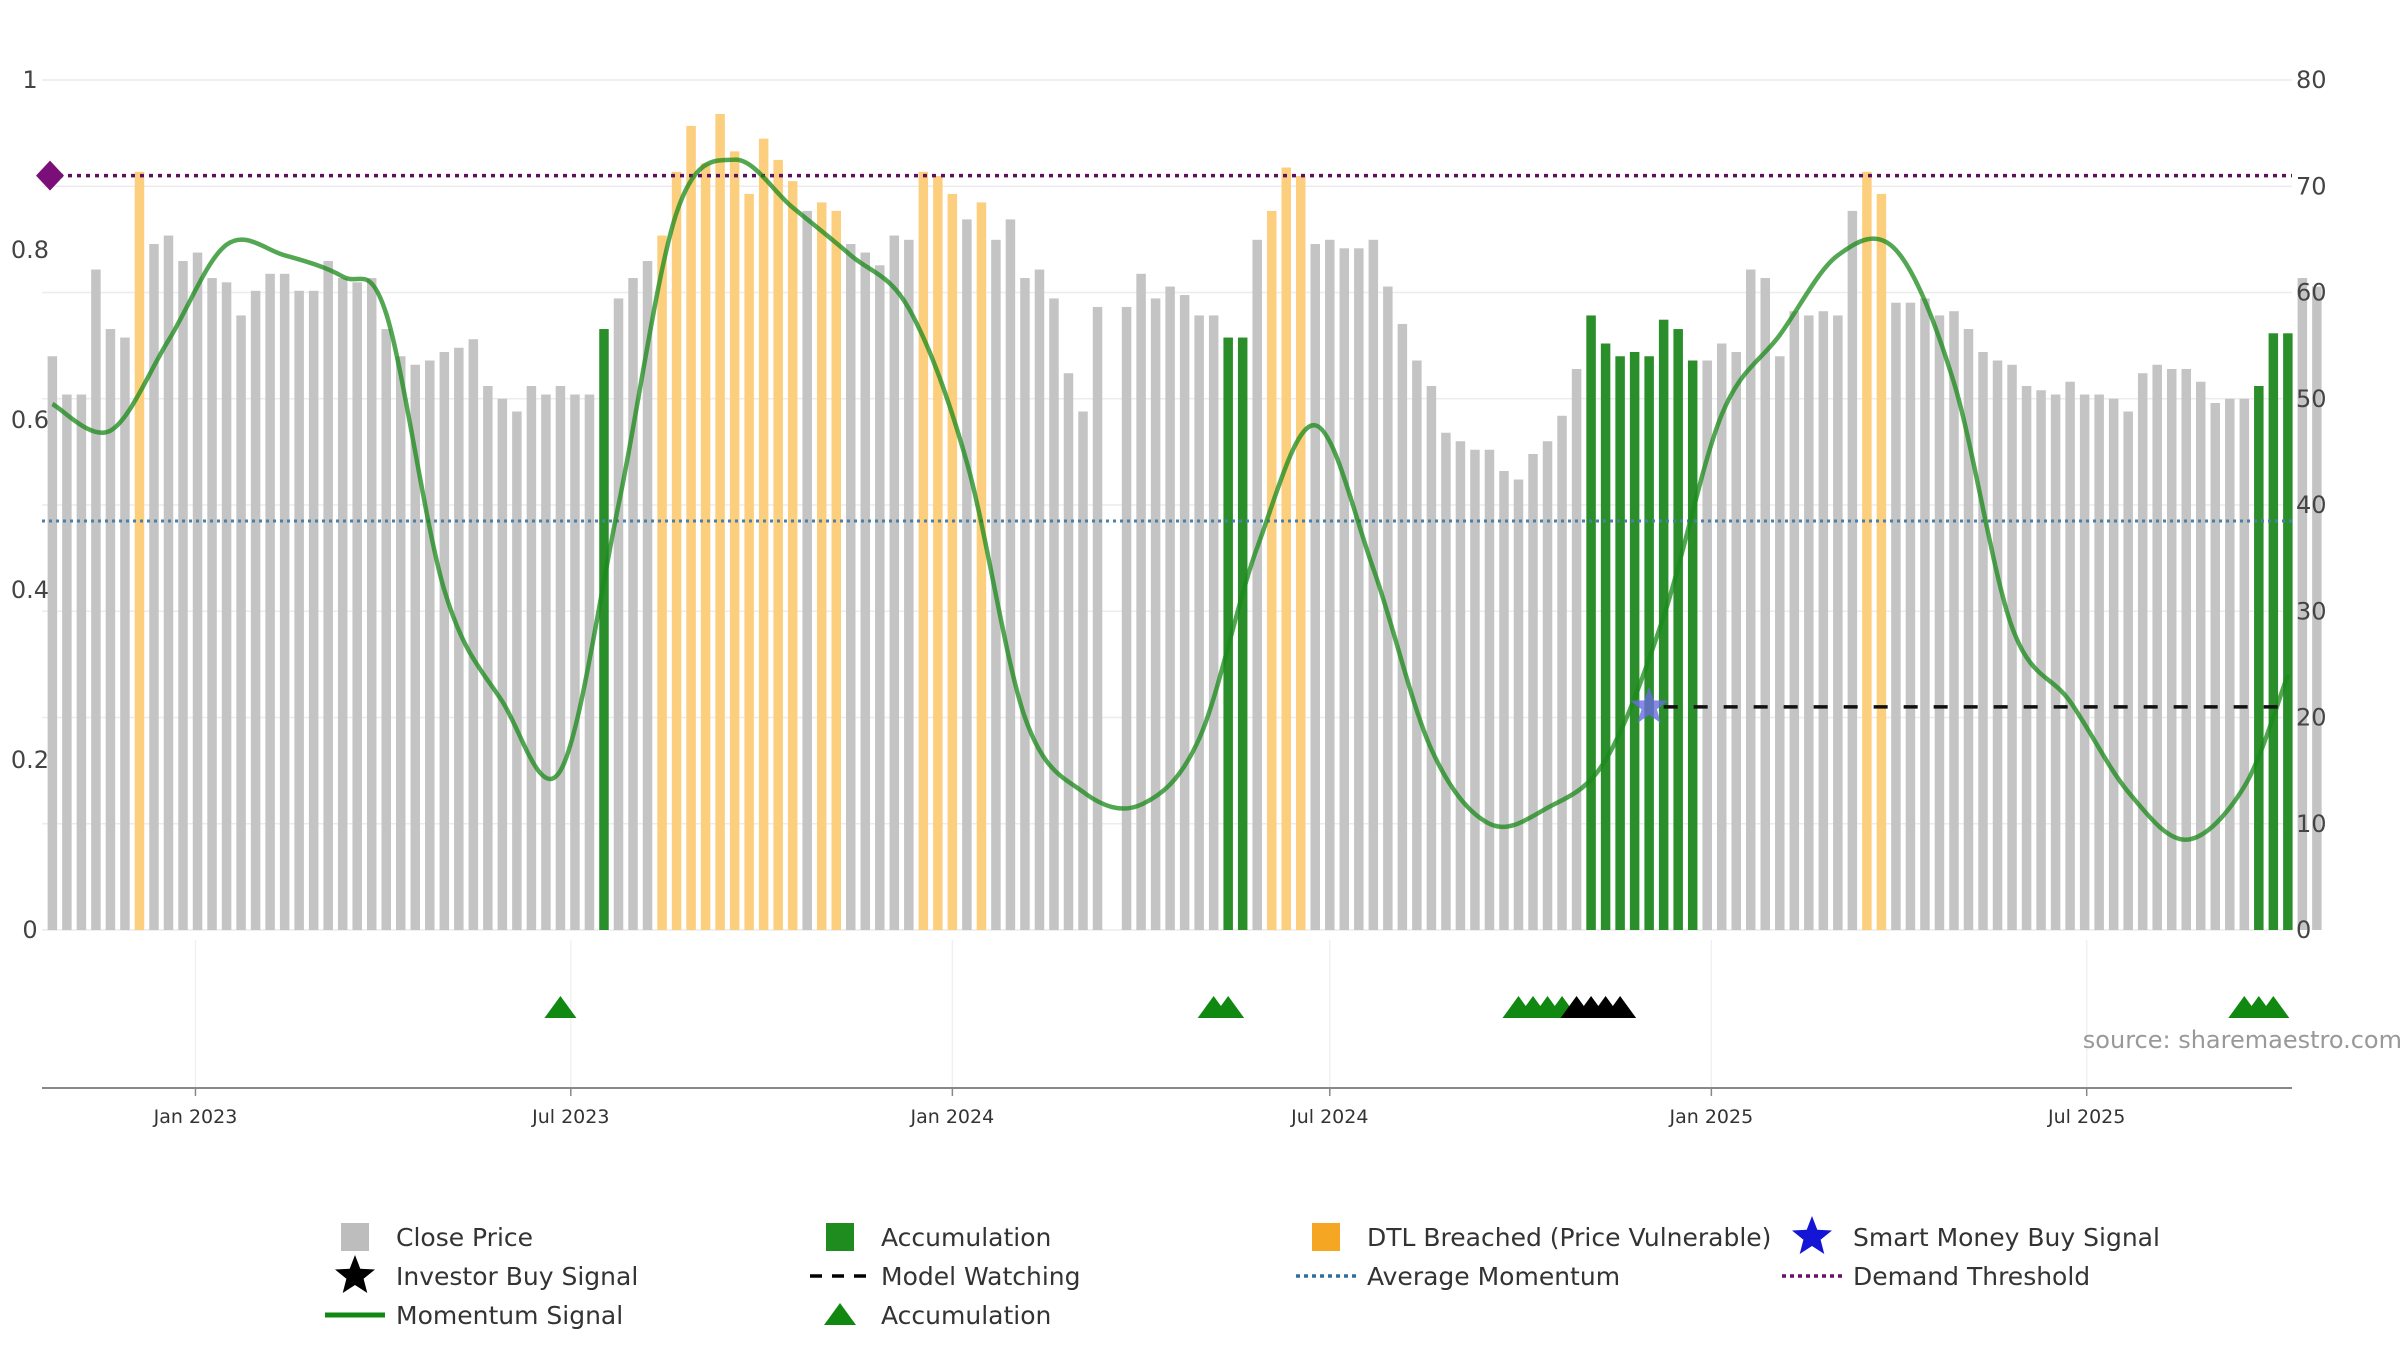 This screenshot has width=2400, height=1354. I want to click on right-axis-tick: 0, so click(2303, 930).